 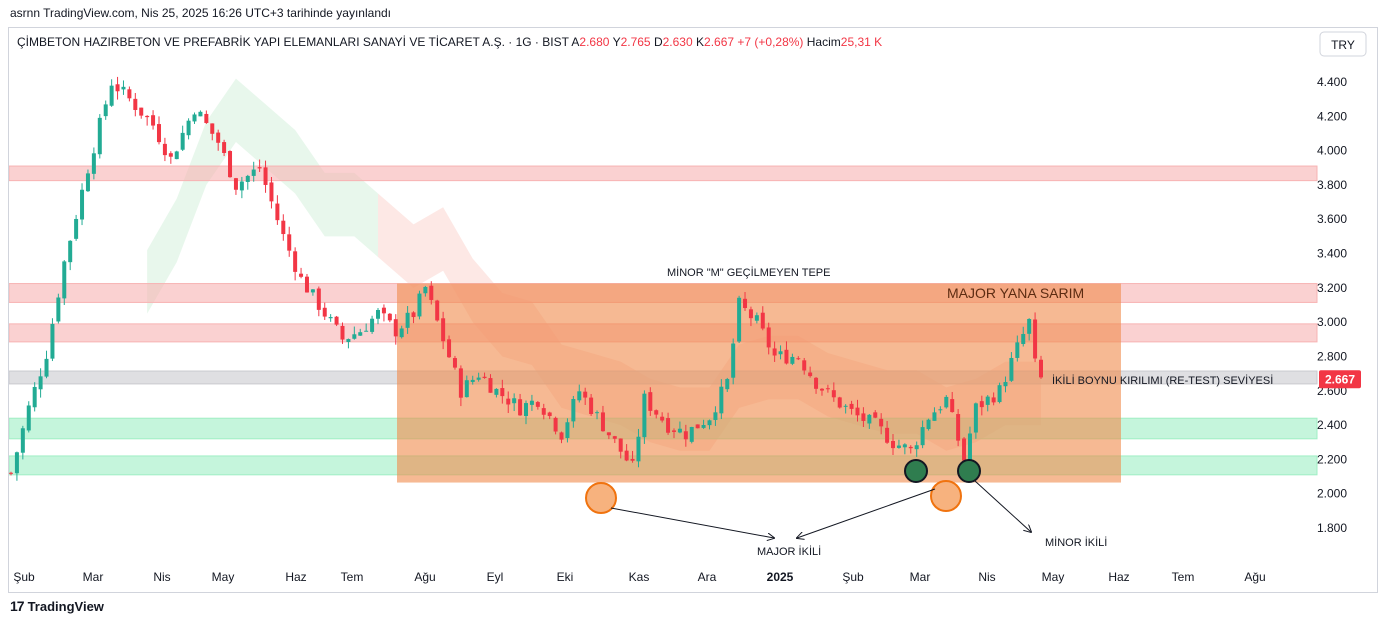 What do you see at coordinates (748, 272) in the screenshot?
I see `annotation-minor-m: MİNOR "M" GEÇİLMEYEN TEPE` at bounding box center [748, 272].